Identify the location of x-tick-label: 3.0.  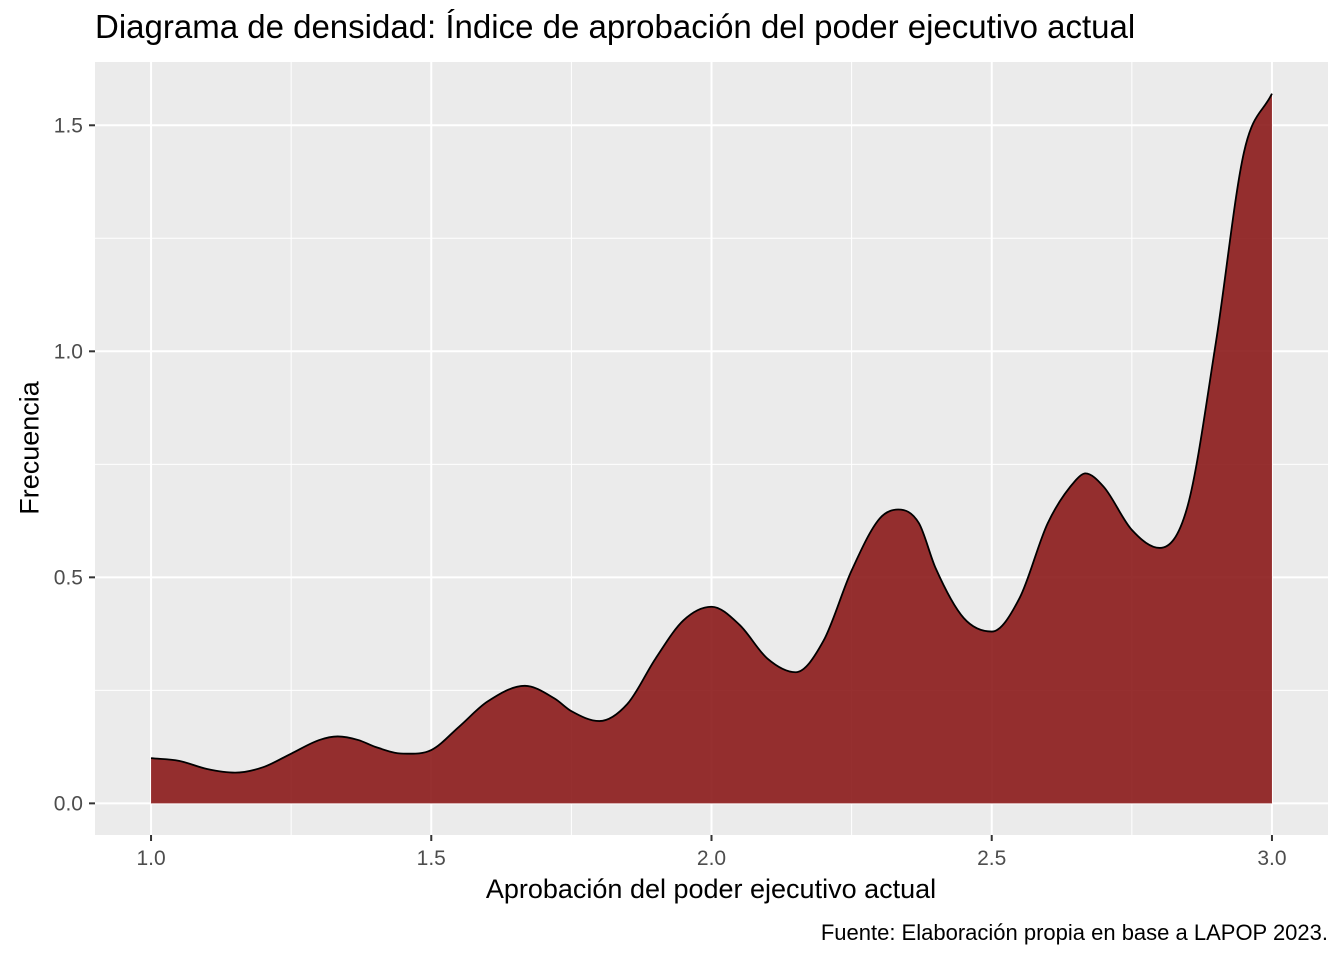
(1271, 858).